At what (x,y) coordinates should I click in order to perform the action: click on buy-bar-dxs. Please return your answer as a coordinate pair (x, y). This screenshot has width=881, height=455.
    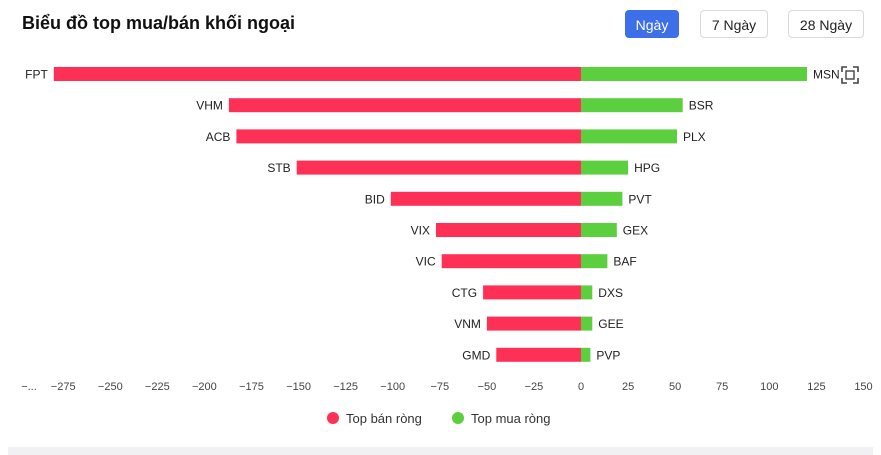
    Looking at the image, I should click on (587, 292).